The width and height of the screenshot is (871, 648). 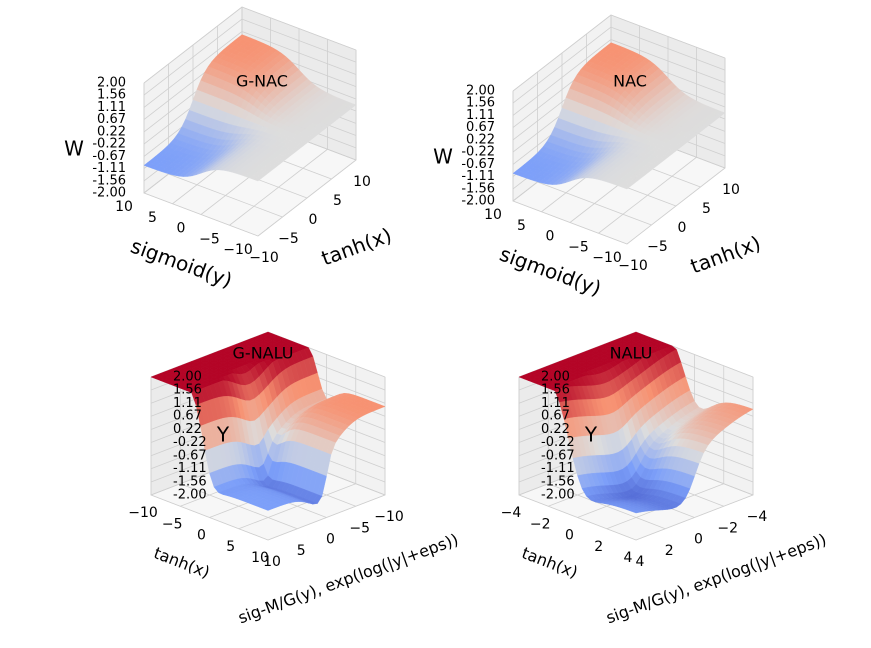 I want to click on y-tick-label: −4, so click(x=757, y=517).